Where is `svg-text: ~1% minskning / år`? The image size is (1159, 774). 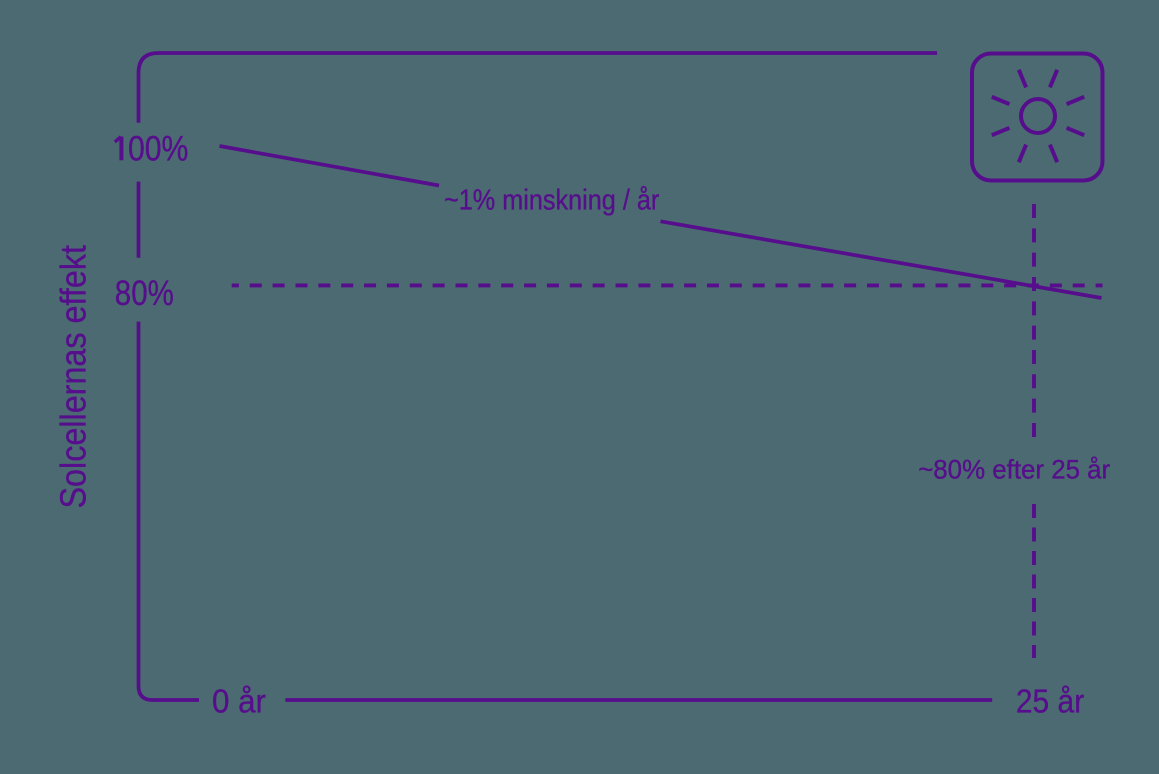 svg-text: ~1% minskning / år is located at coordinates (552, 200).